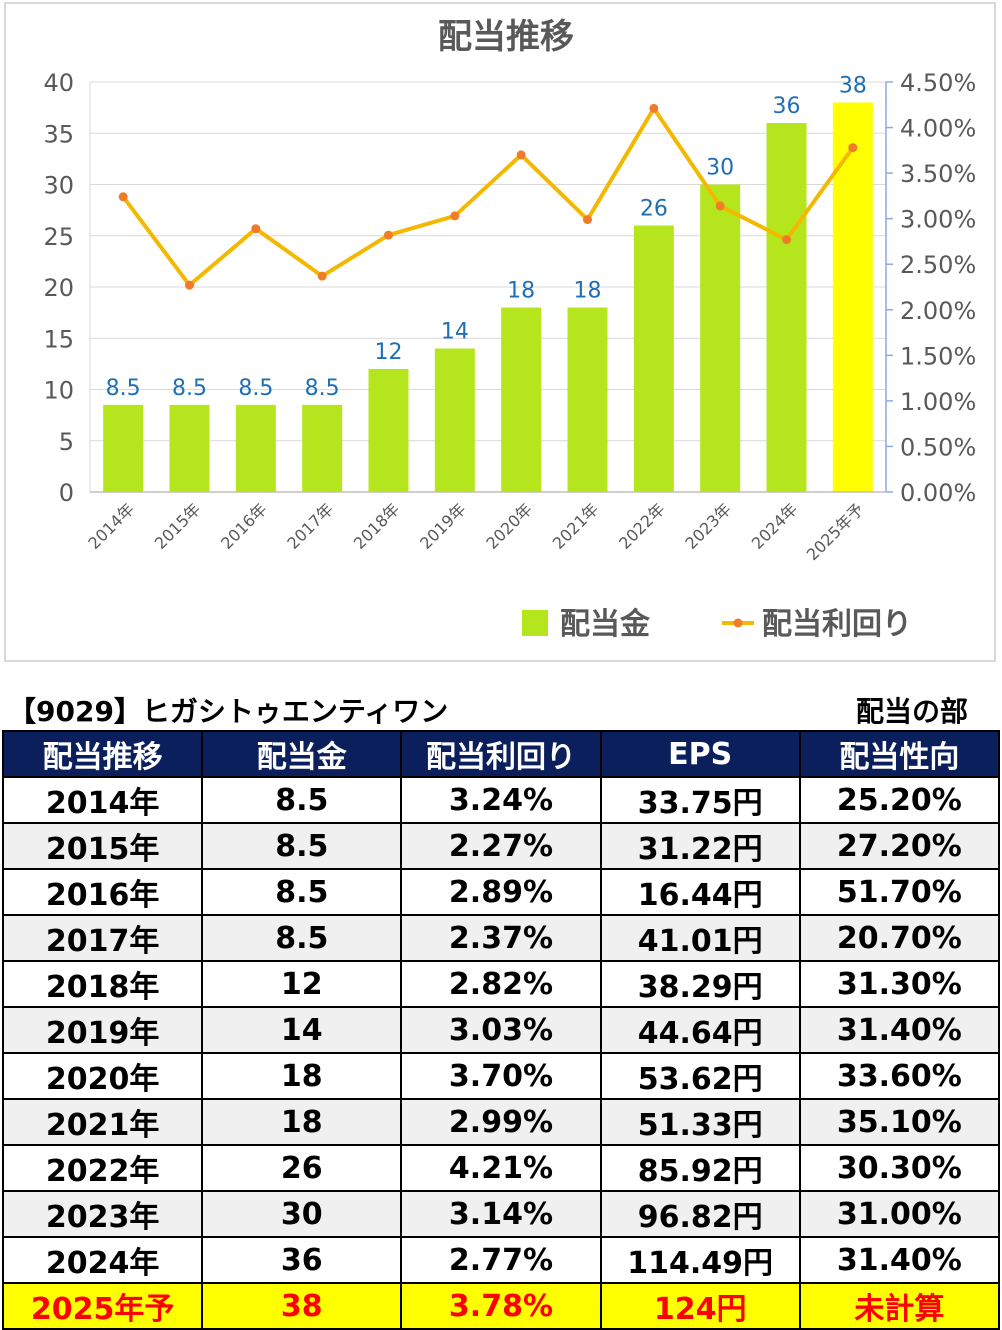  I want to click on table-cell: 35.10%, so click(899, 1122).